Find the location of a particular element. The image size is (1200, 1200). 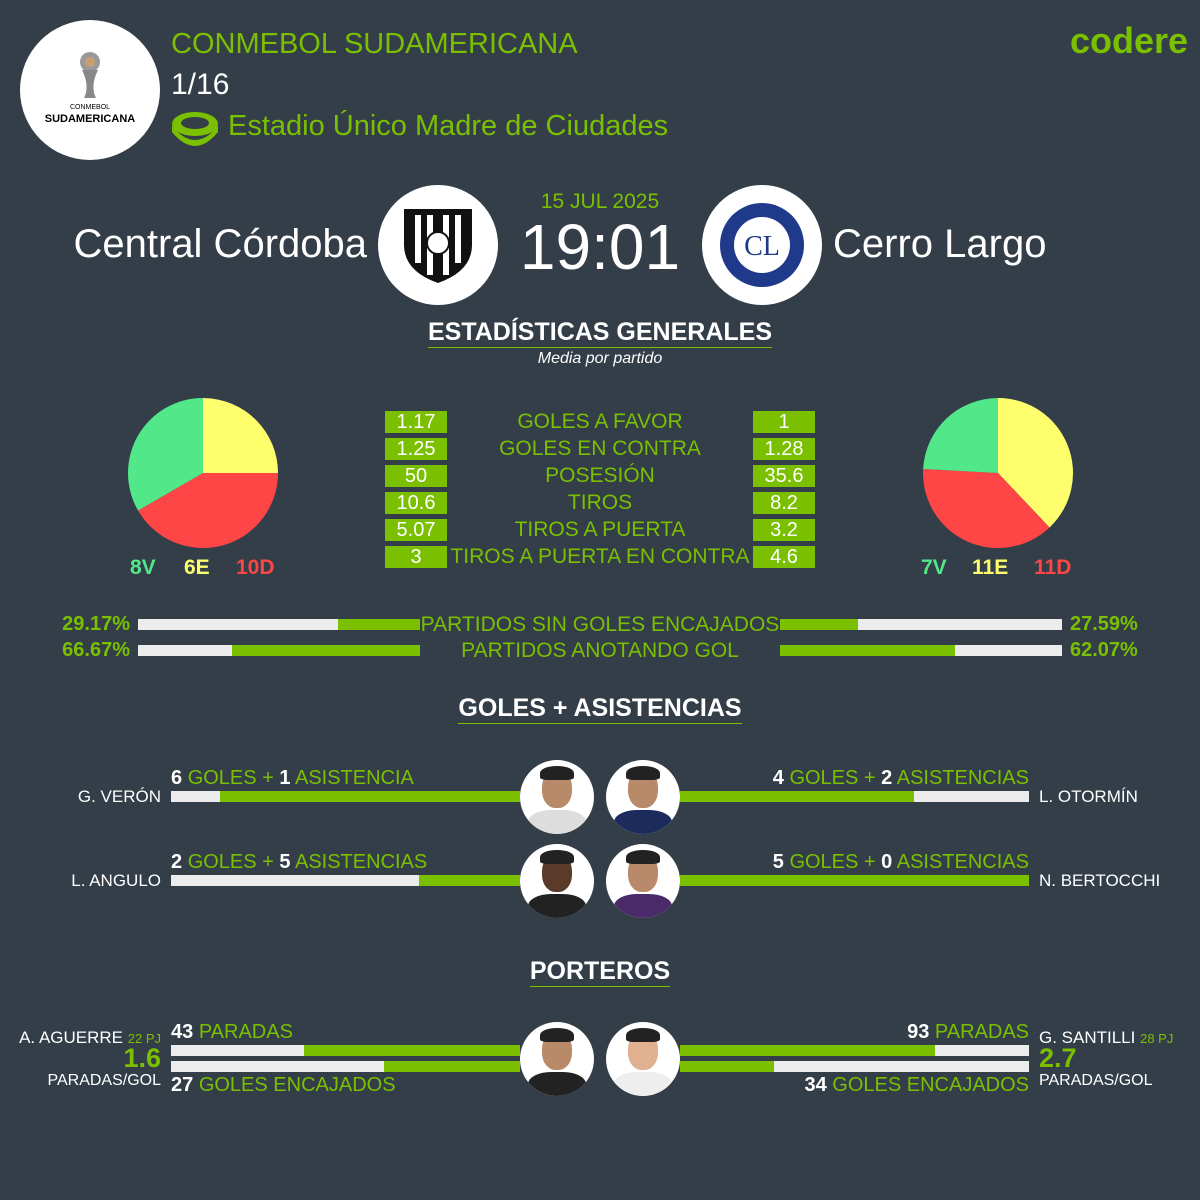

away-scorer-1-name: L. OTORMÍN is located at coordinates (1088, 796).